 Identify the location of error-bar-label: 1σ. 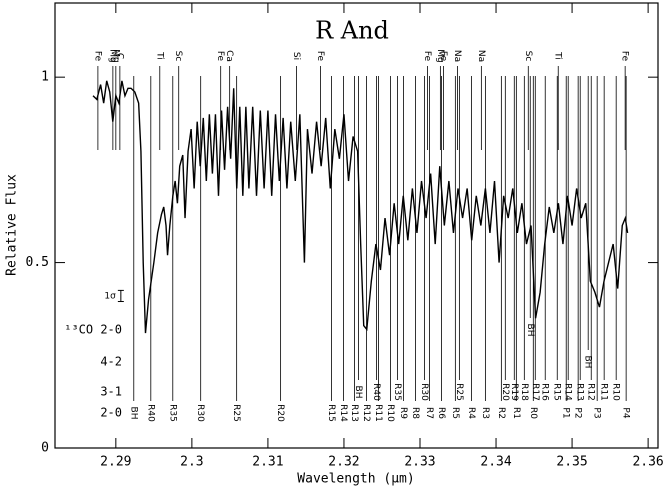
(110, 296).